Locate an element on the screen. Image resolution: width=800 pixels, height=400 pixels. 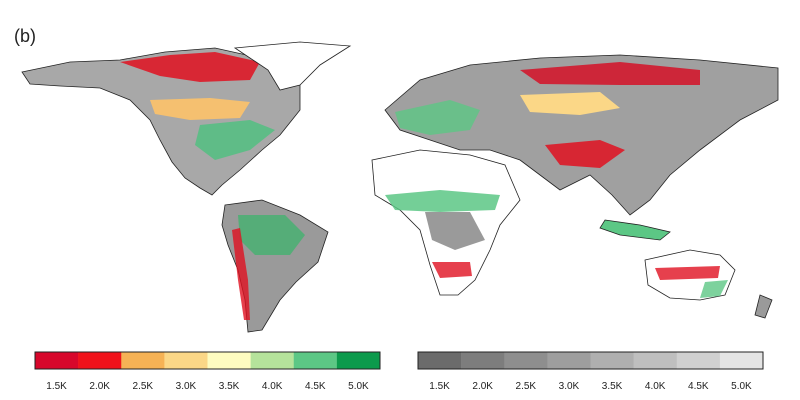
south-africa-patch is located at coordinates (452, 270).